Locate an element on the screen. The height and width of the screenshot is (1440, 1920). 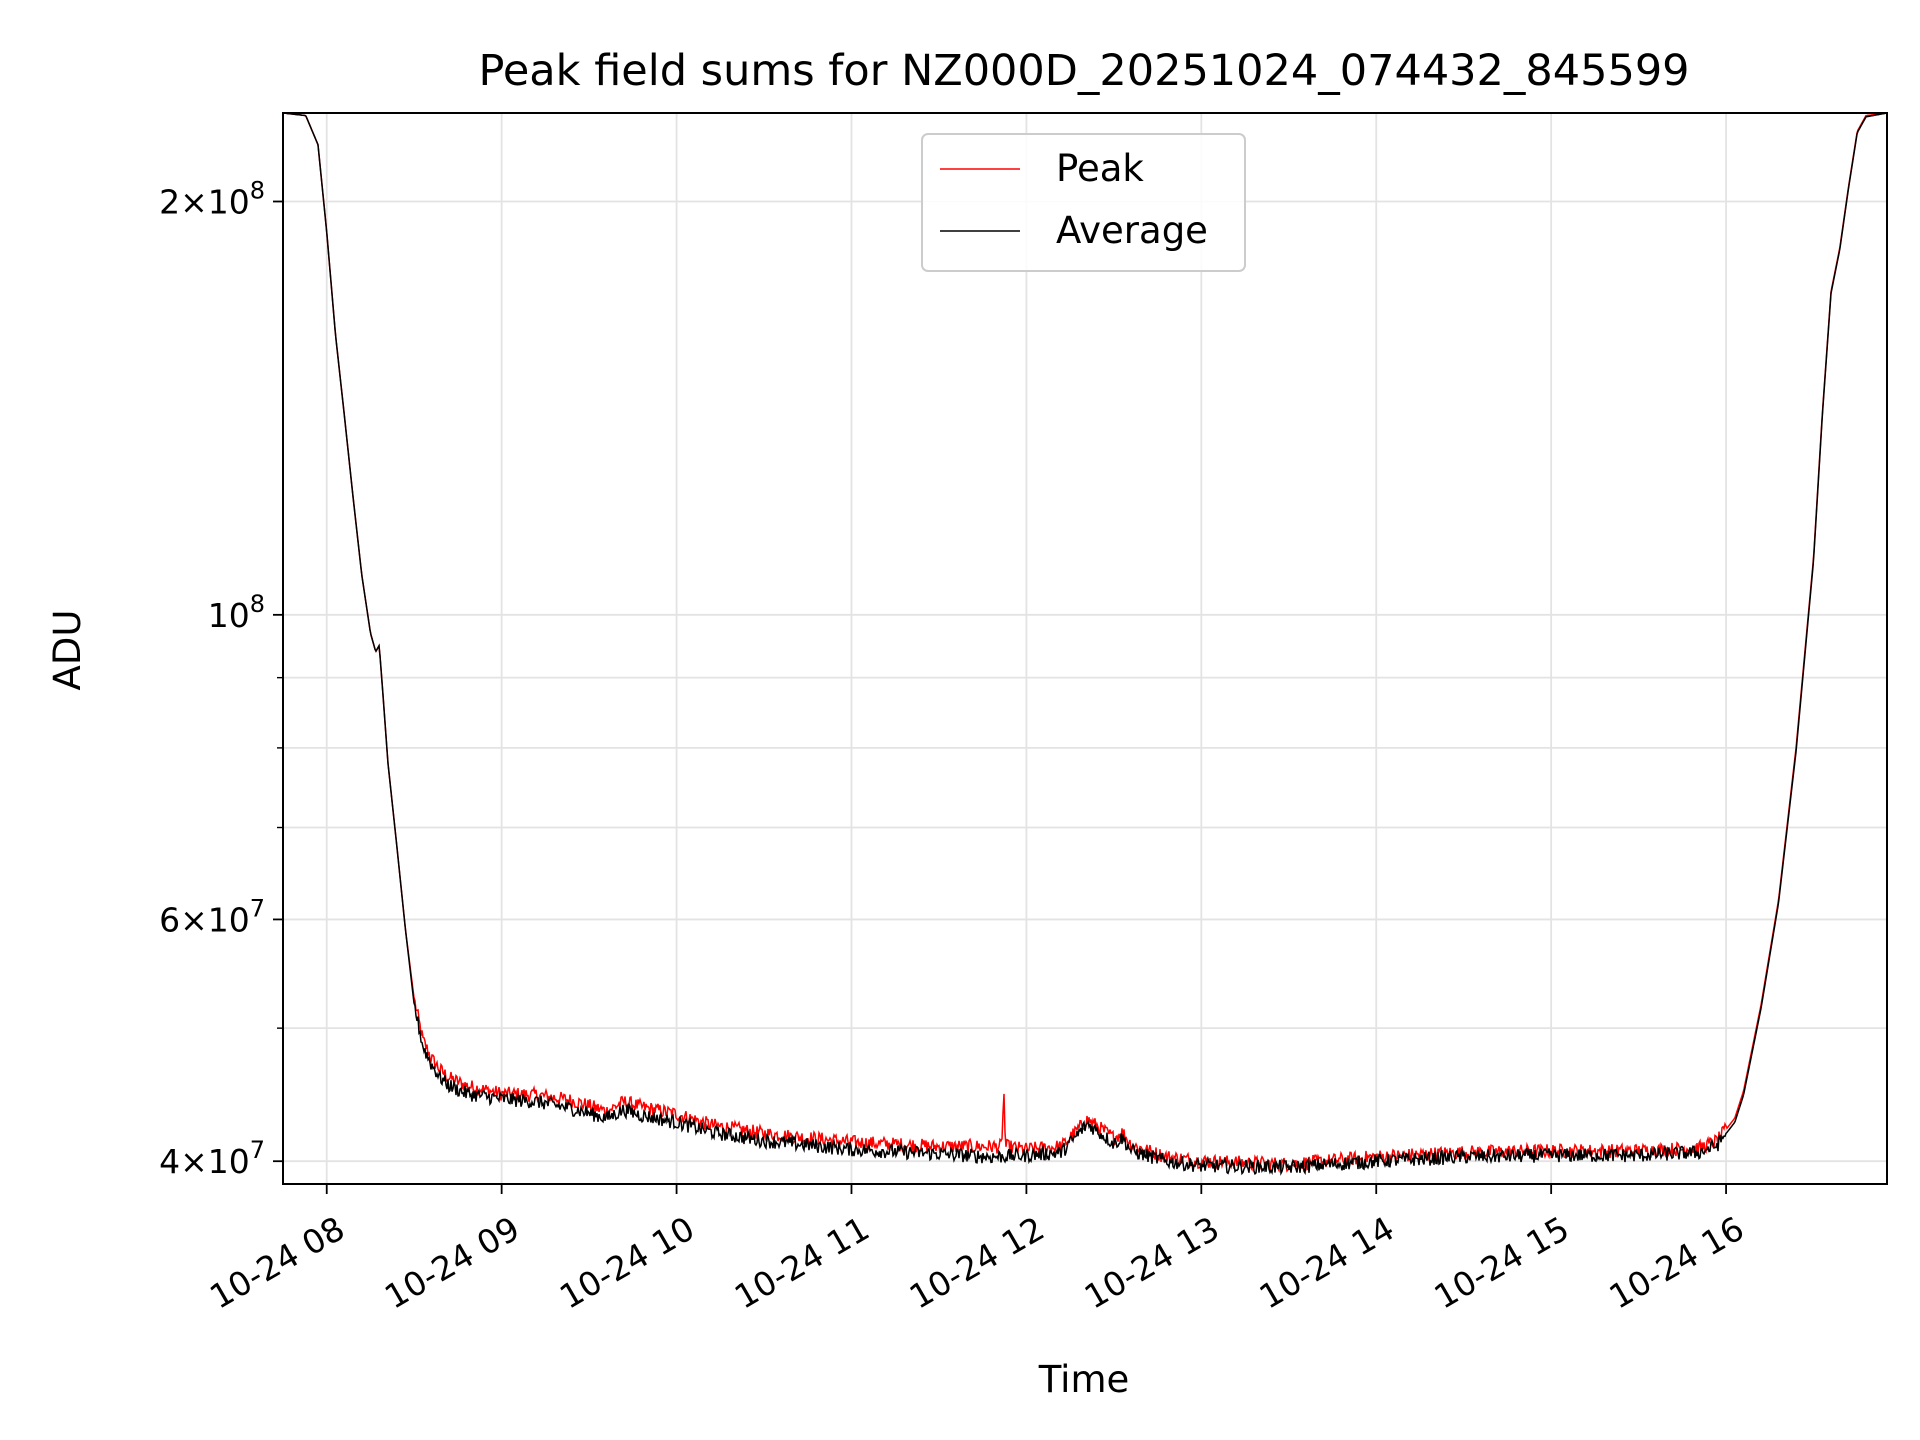
x-tick-label: 10-24 15 is located at coordinates (1502, 1263).